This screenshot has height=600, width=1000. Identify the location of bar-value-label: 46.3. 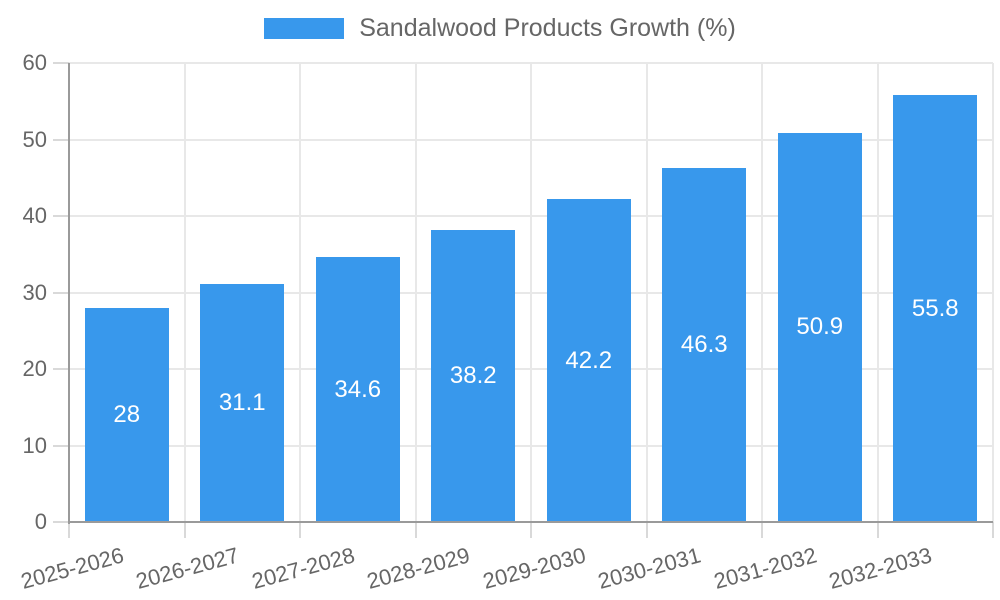
(704, 344).